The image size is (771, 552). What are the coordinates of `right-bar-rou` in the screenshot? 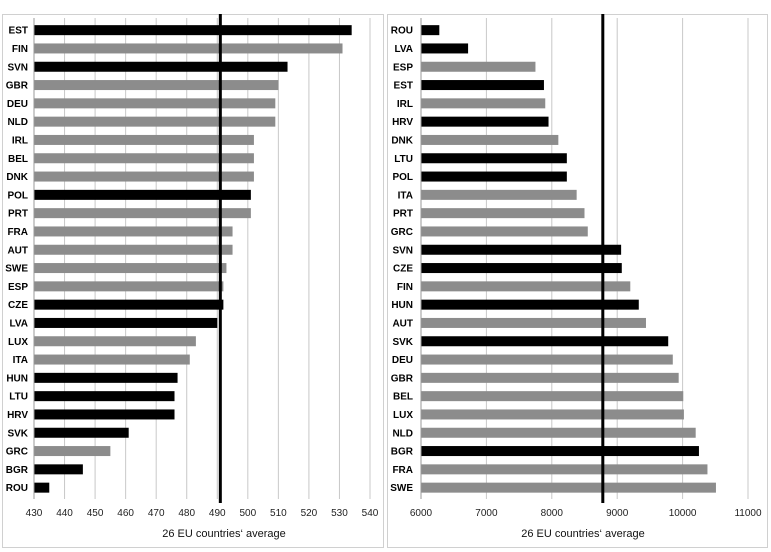 It's located at (430, 30).